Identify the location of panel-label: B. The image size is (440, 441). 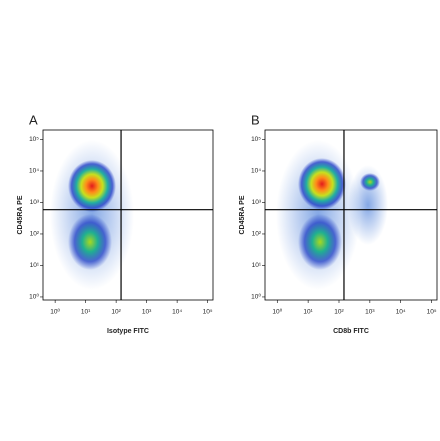
(255, 119).